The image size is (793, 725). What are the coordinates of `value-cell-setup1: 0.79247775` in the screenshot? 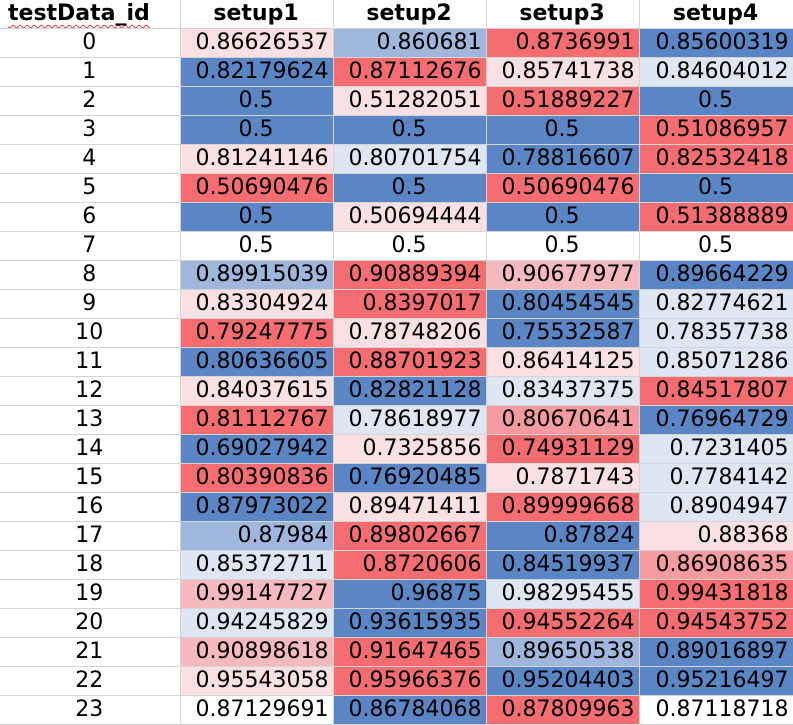 It's located at (257, 333).